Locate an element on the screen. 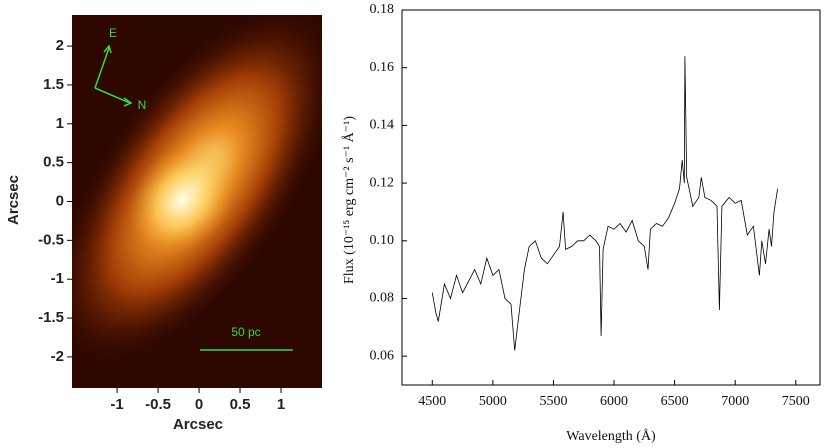 This screenshot has height=448, width=830. x-axis-title: Arcsec is located at coordinates (198, 424).